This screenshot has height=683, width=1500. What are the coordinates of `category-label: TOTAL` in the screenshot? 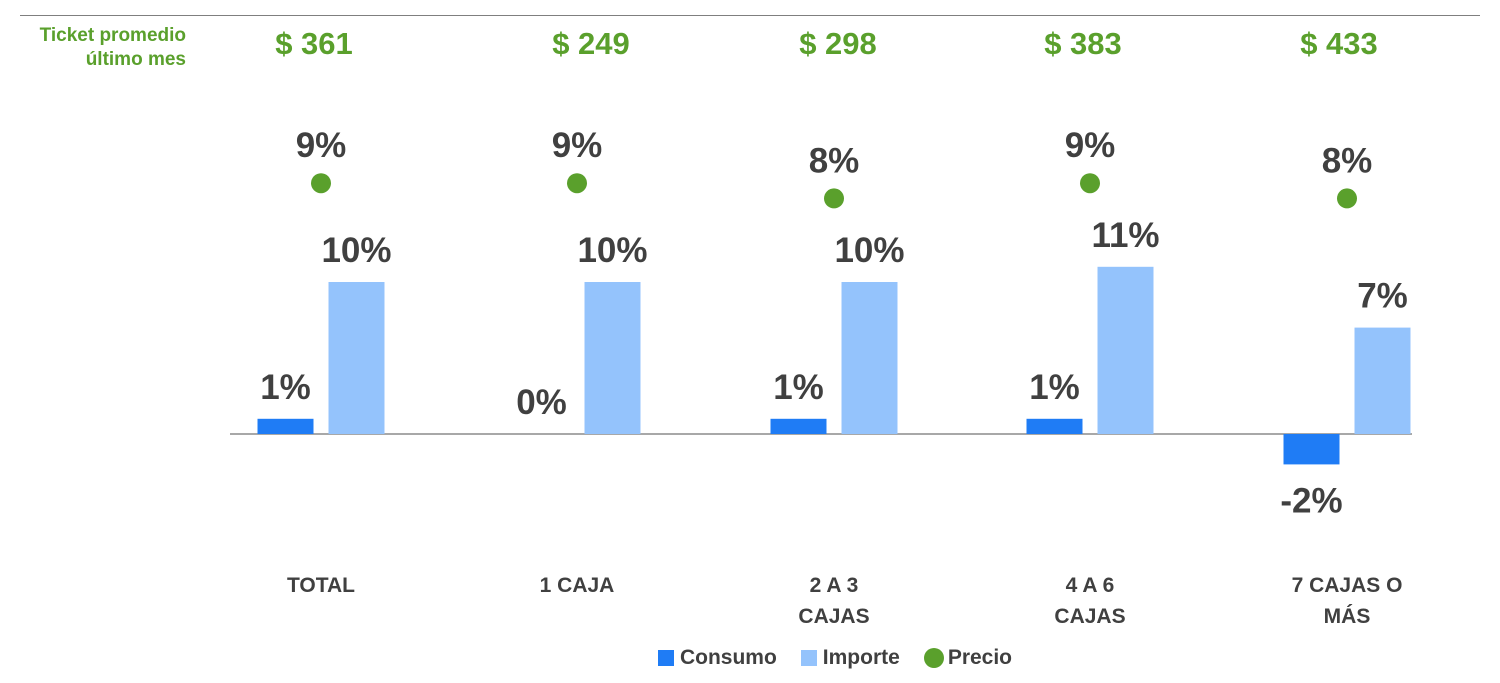 It's located at (321, 585).